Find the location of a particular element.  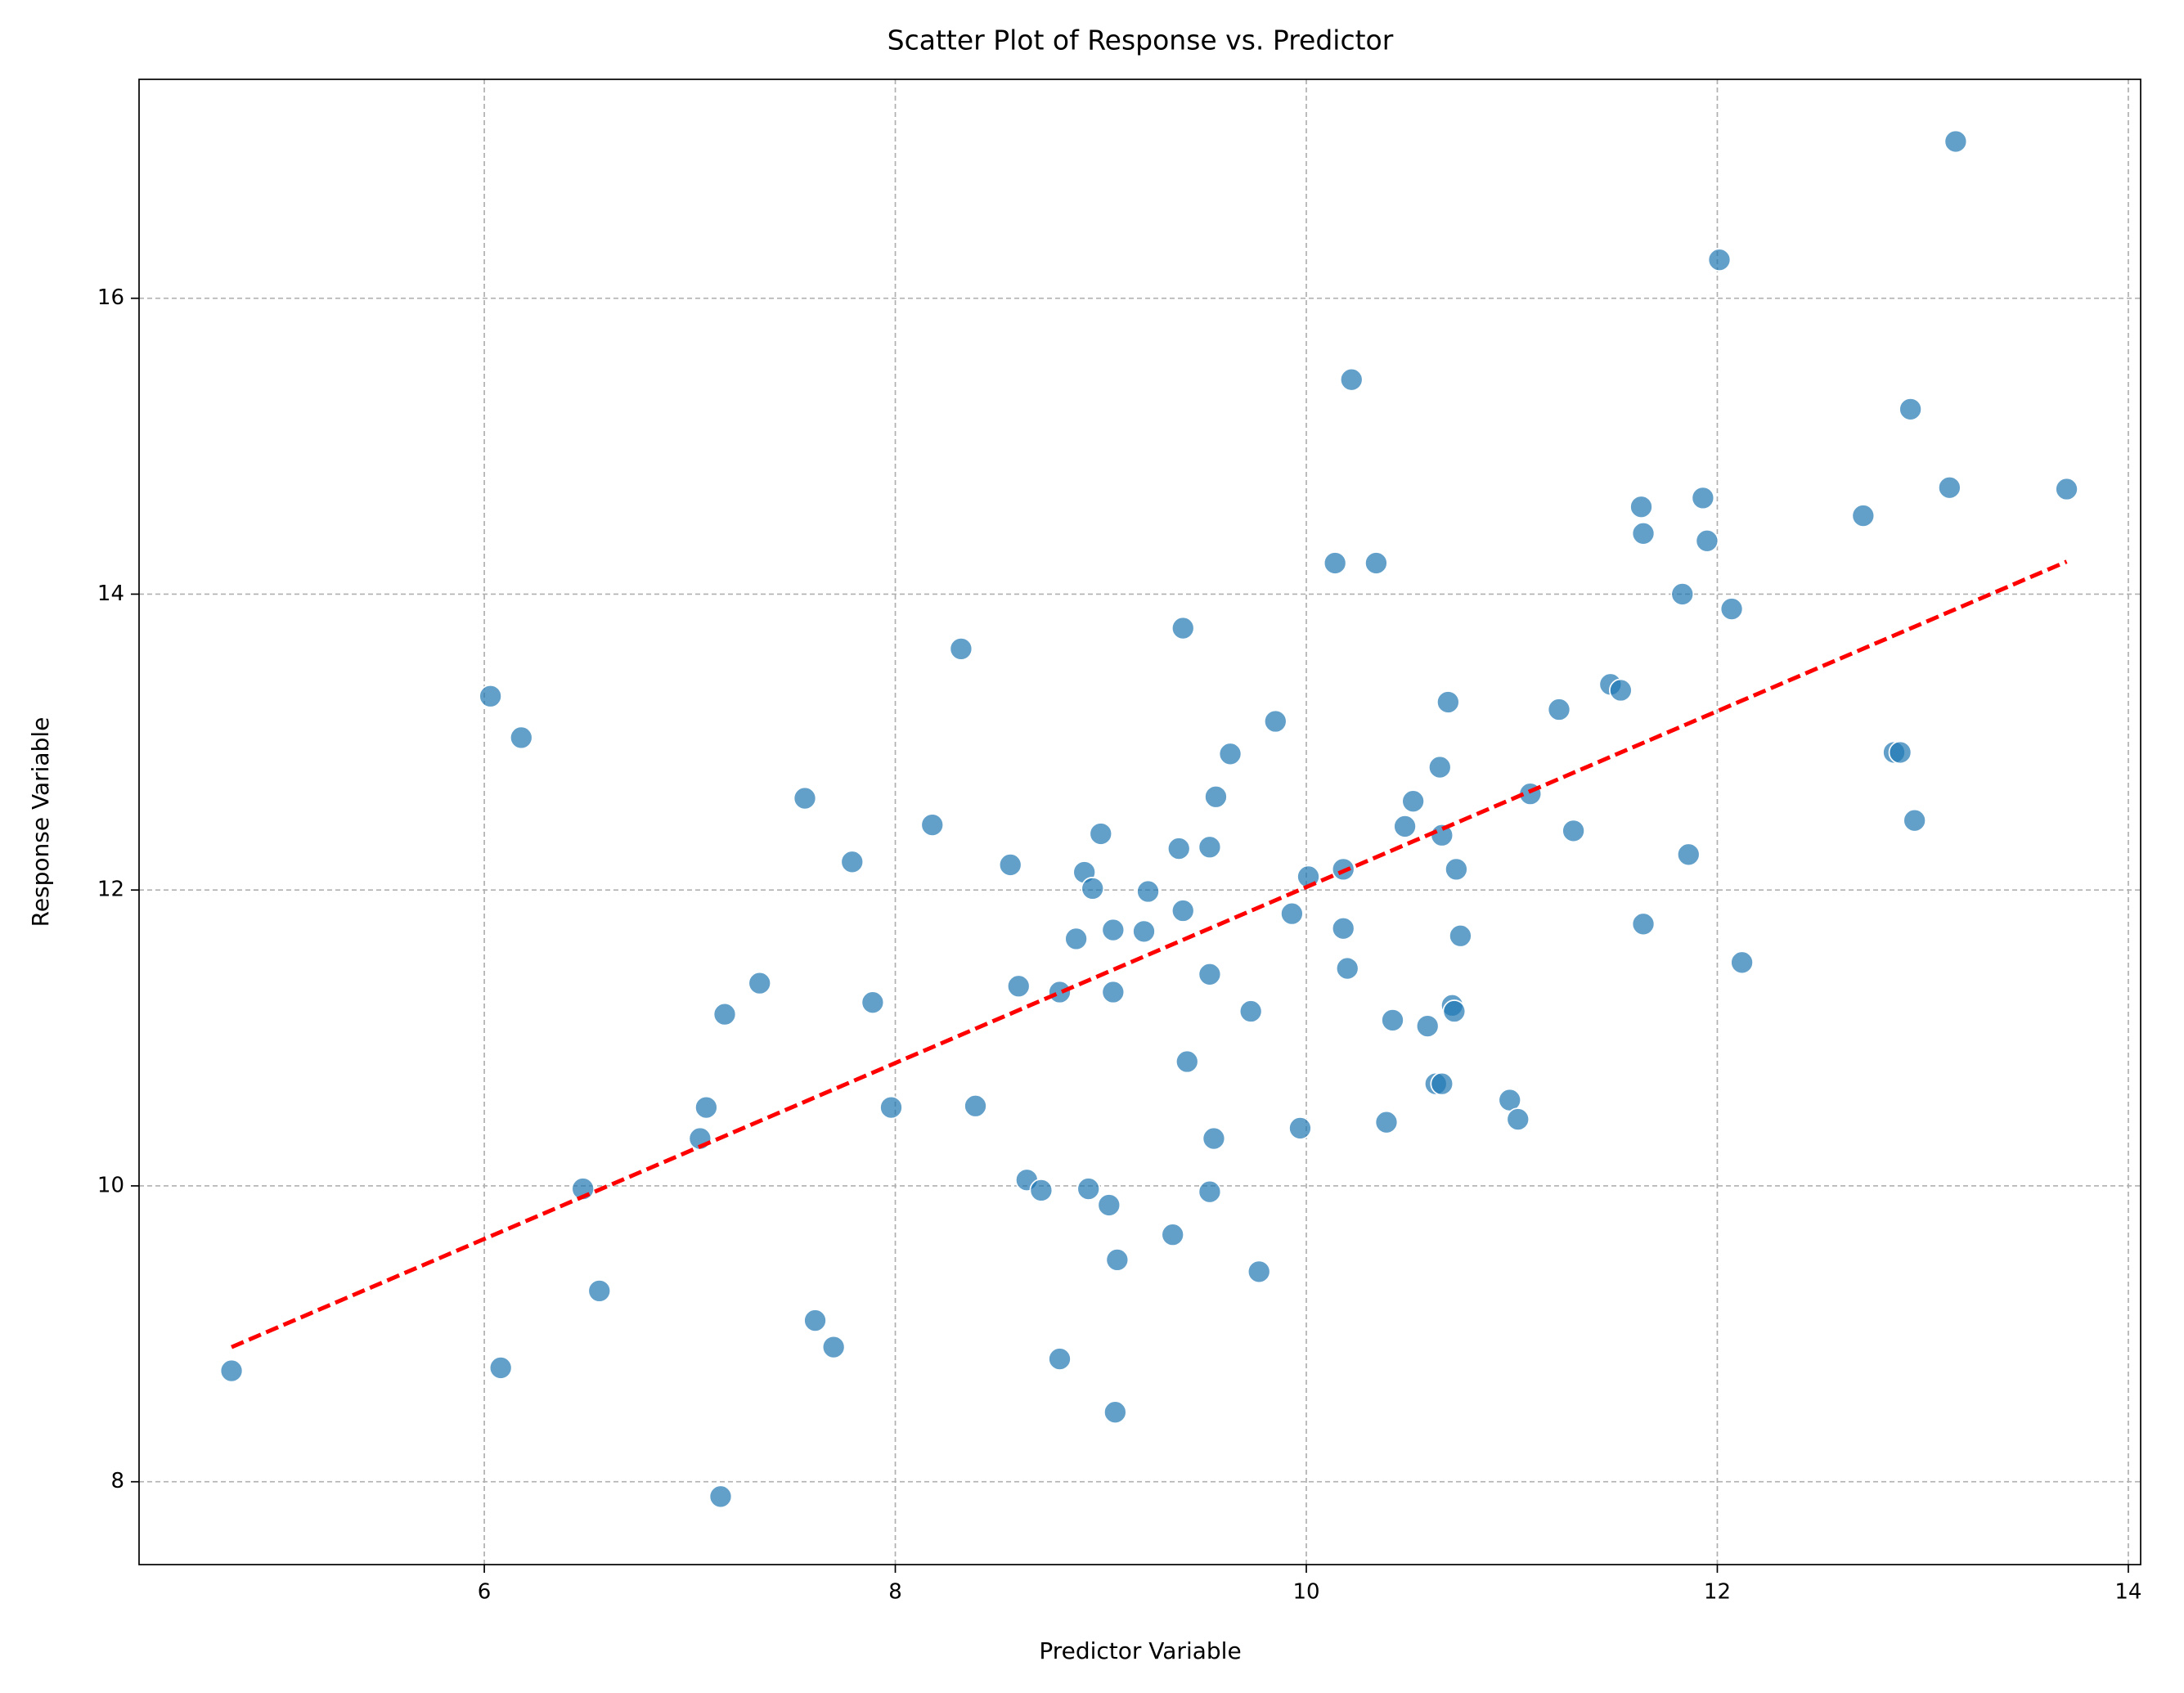

x-tick-label: 8 is located at coordinates (895, 1592).